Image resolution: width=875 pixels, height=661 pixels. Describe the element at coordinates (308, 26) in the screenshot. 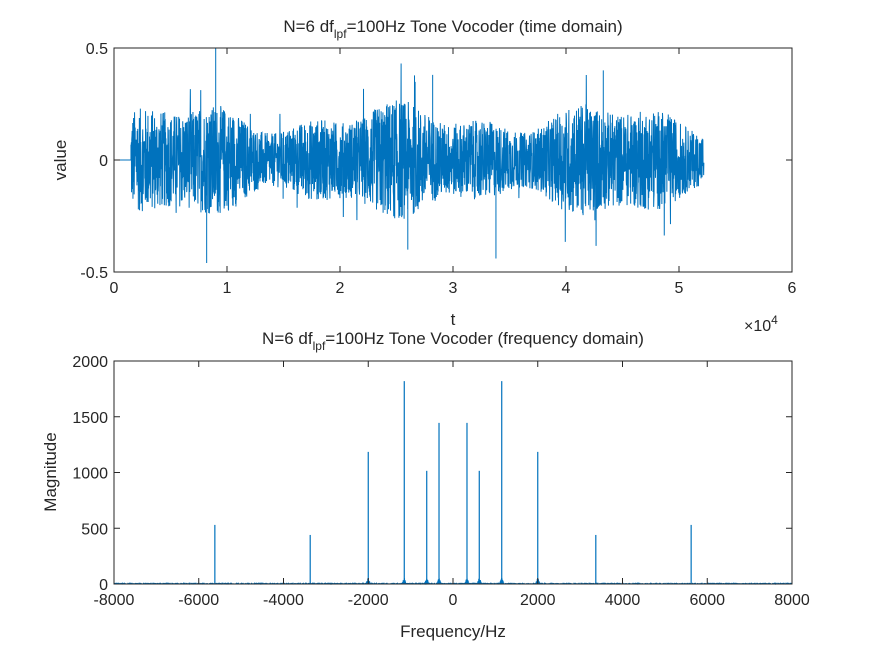

I see `time-domain-title-main: N=6 df` at that location.